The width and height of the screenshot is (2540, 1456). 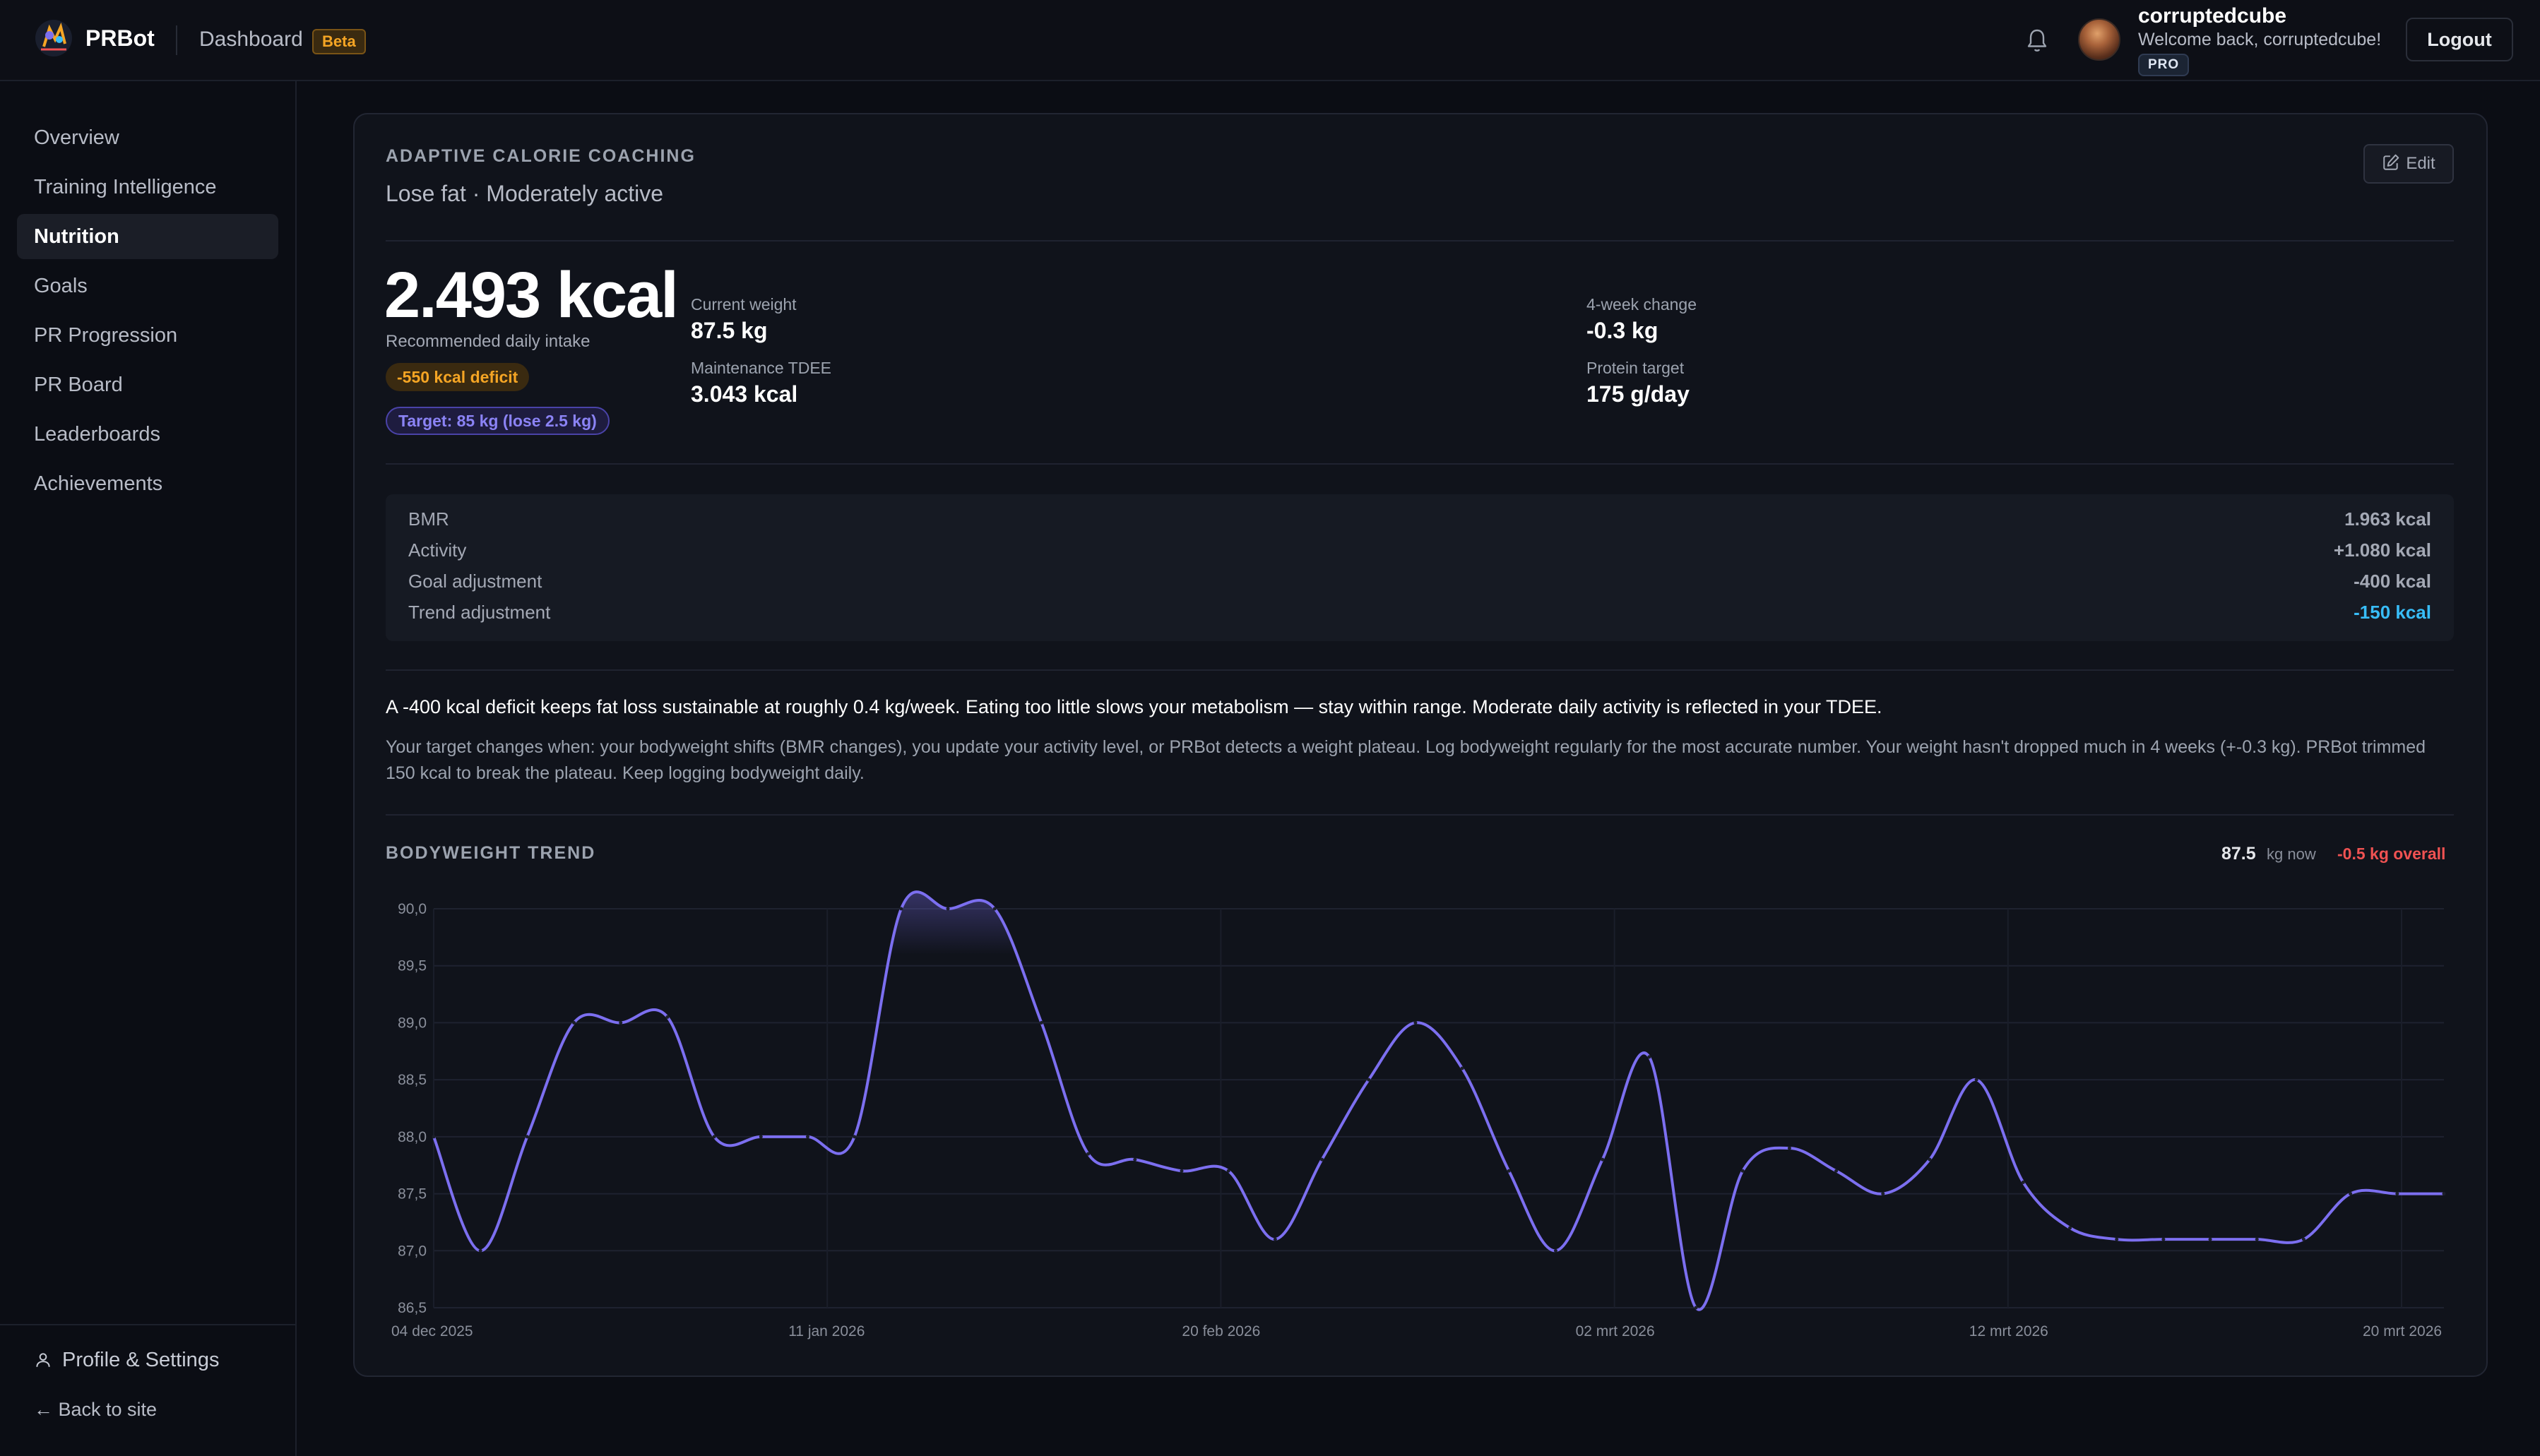 What do you see at coordinates (762, 368) in the screenshot?
I see `tdee-label: Maintenance TDEE` at bounding box center [762, 368].